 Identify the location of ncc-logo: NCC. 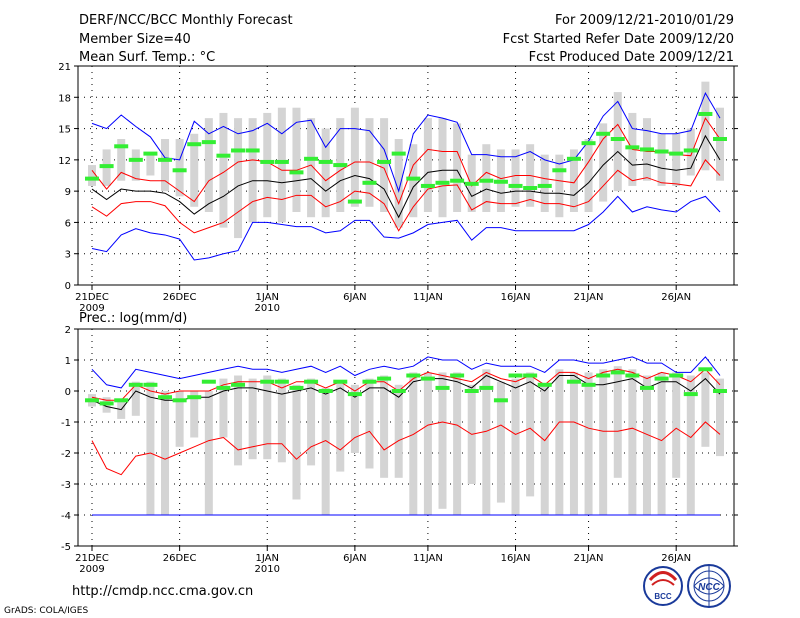
(709, 586).